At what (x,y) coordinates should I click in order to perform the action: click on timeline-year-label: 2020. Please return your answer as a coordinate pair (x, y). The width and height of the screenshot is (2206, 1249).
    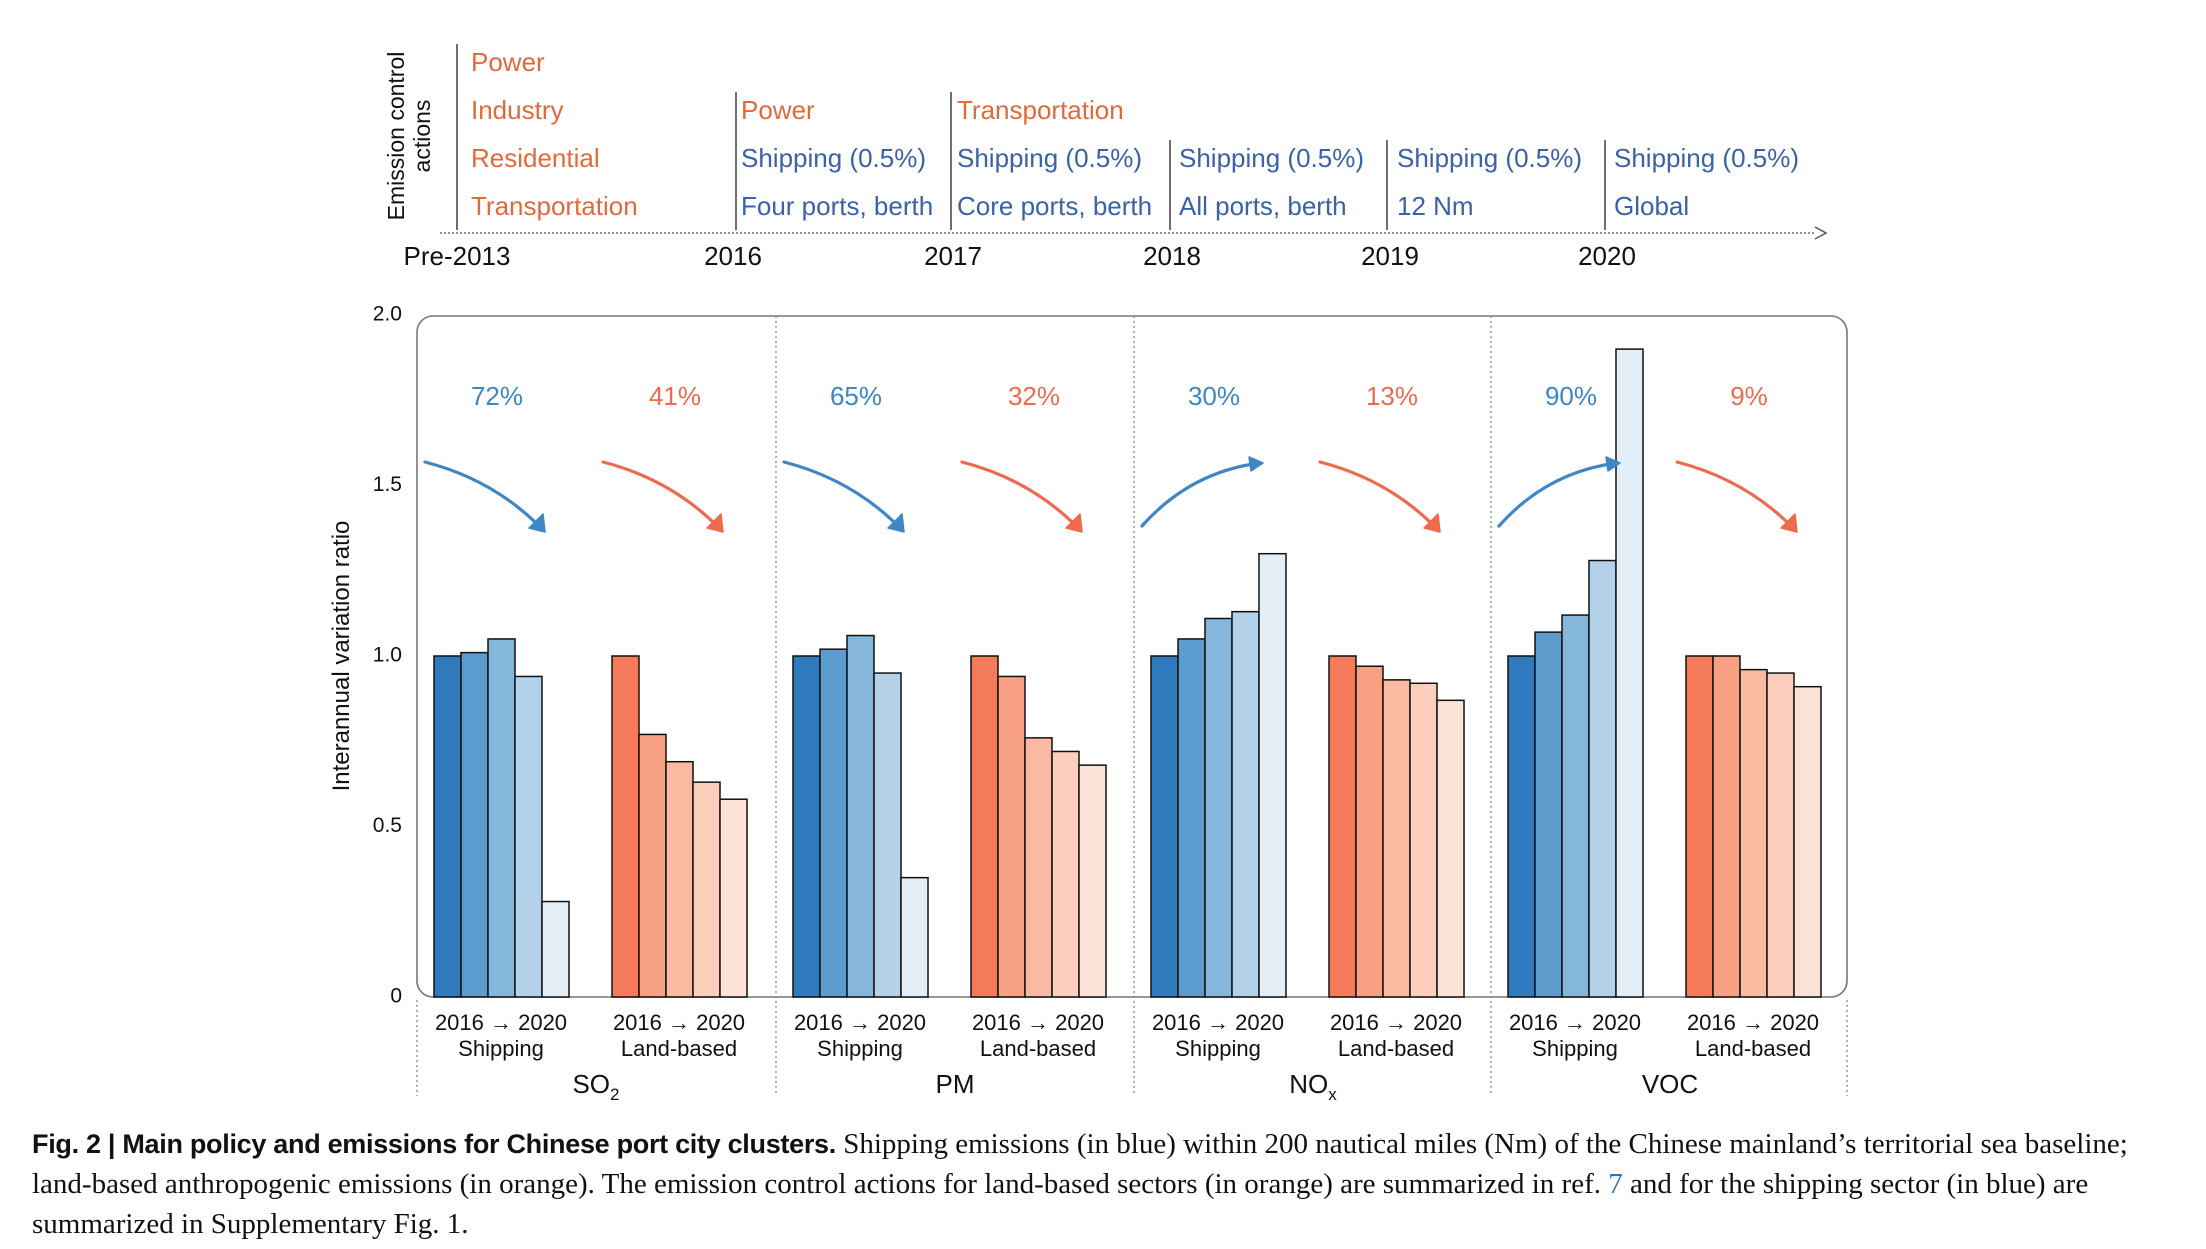
    Looking at the image, I should click on (1607, 256).